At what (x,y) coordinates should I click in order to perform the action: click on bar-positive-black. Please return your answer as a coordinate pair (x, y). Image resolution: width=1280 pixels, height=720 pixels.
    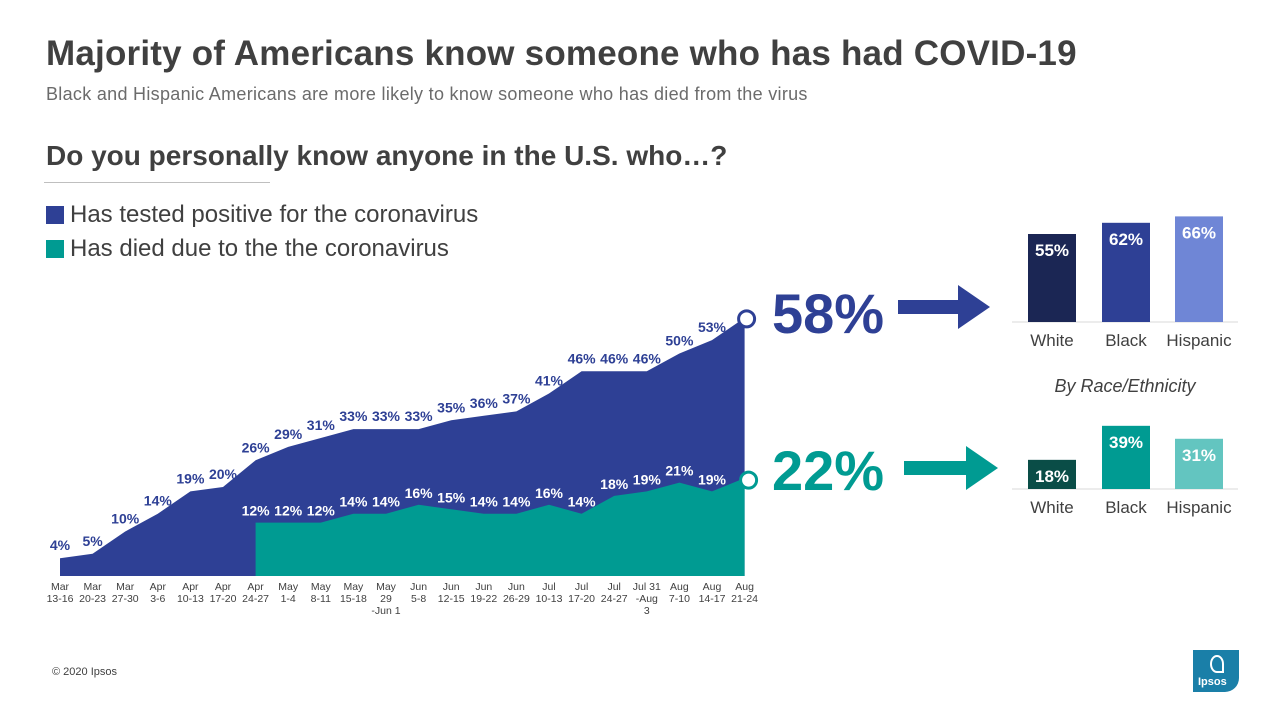
    Looking at the image, I should click on (1126, 272).